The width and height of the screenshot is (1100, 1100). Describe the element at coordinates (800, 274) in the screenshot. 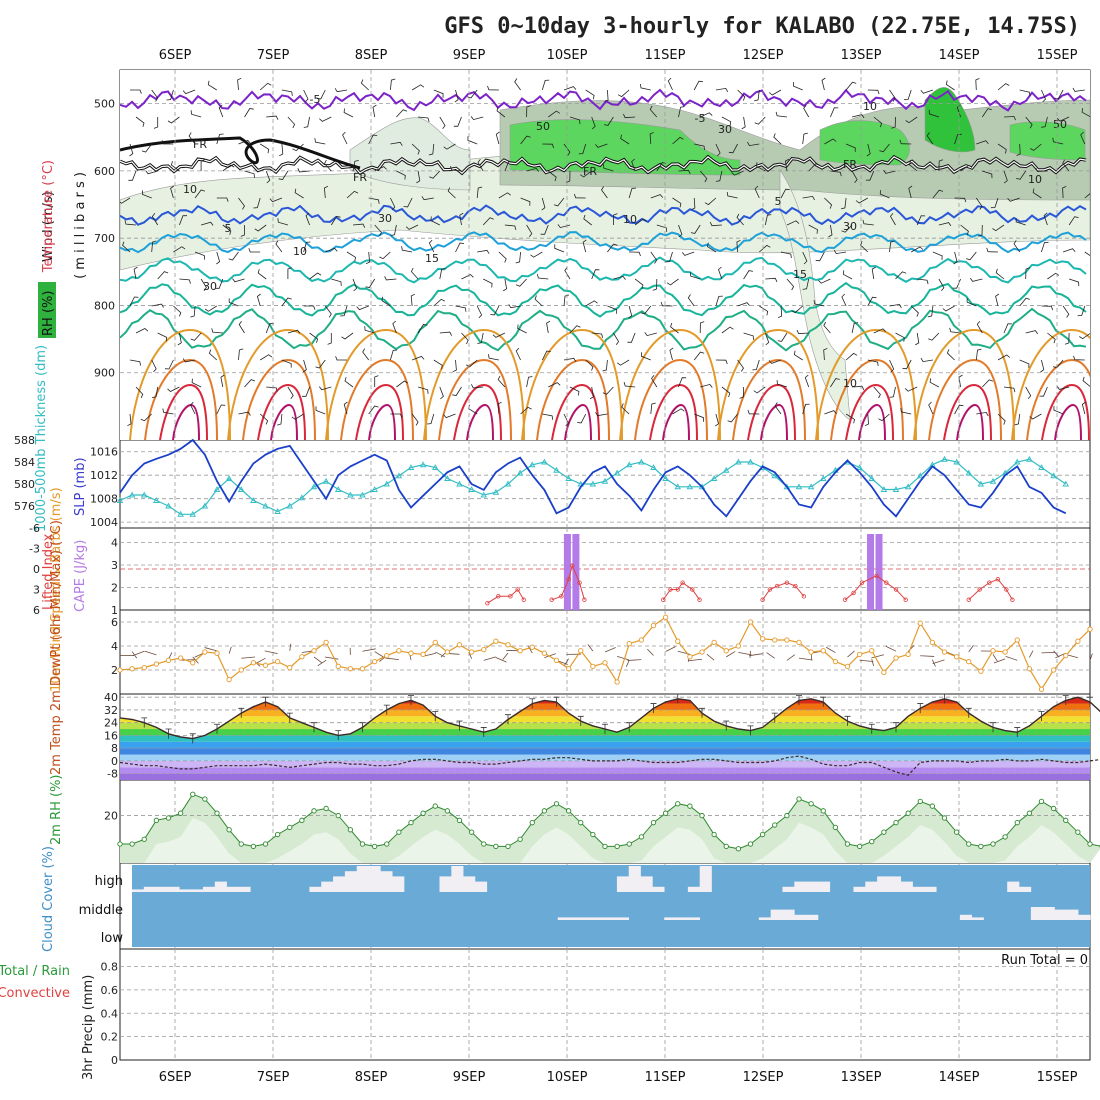

I see `contour-label: 15` at that location.